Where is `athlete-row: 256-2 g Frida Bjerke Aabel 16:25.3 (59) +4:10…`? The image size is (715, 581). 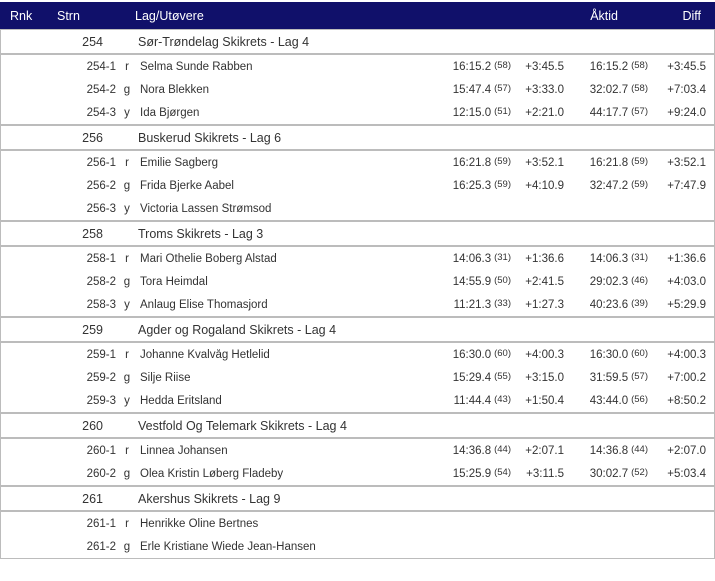 athlete-row: 256-2 g Frida Bjerke Aabel 16:25.3 (59) +4:10… is located at coordinates (357, 185).